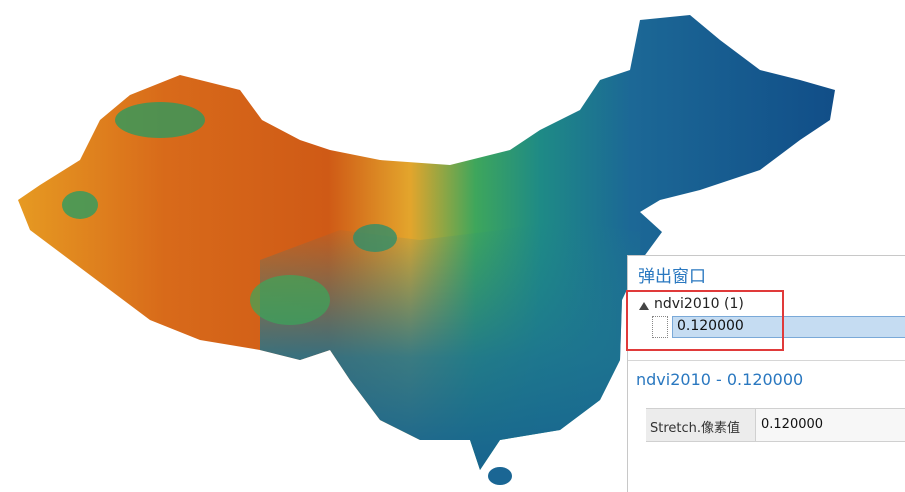 The width and height of the screenshot is (905, 492). I want to click on highlight-box, so click(705, 320).